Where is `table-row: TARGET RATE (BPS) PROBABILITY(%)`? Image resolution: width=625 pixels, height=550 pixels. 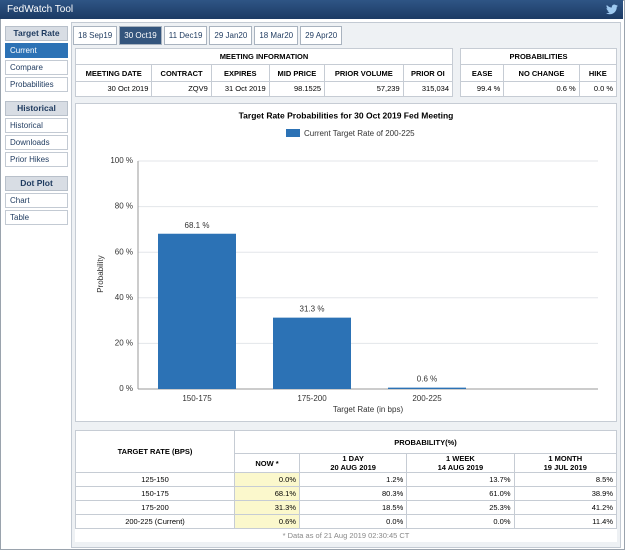
table-row: TARGET RATE (BPS) PROBABILITY(%) is located at coordinates (346, 451).